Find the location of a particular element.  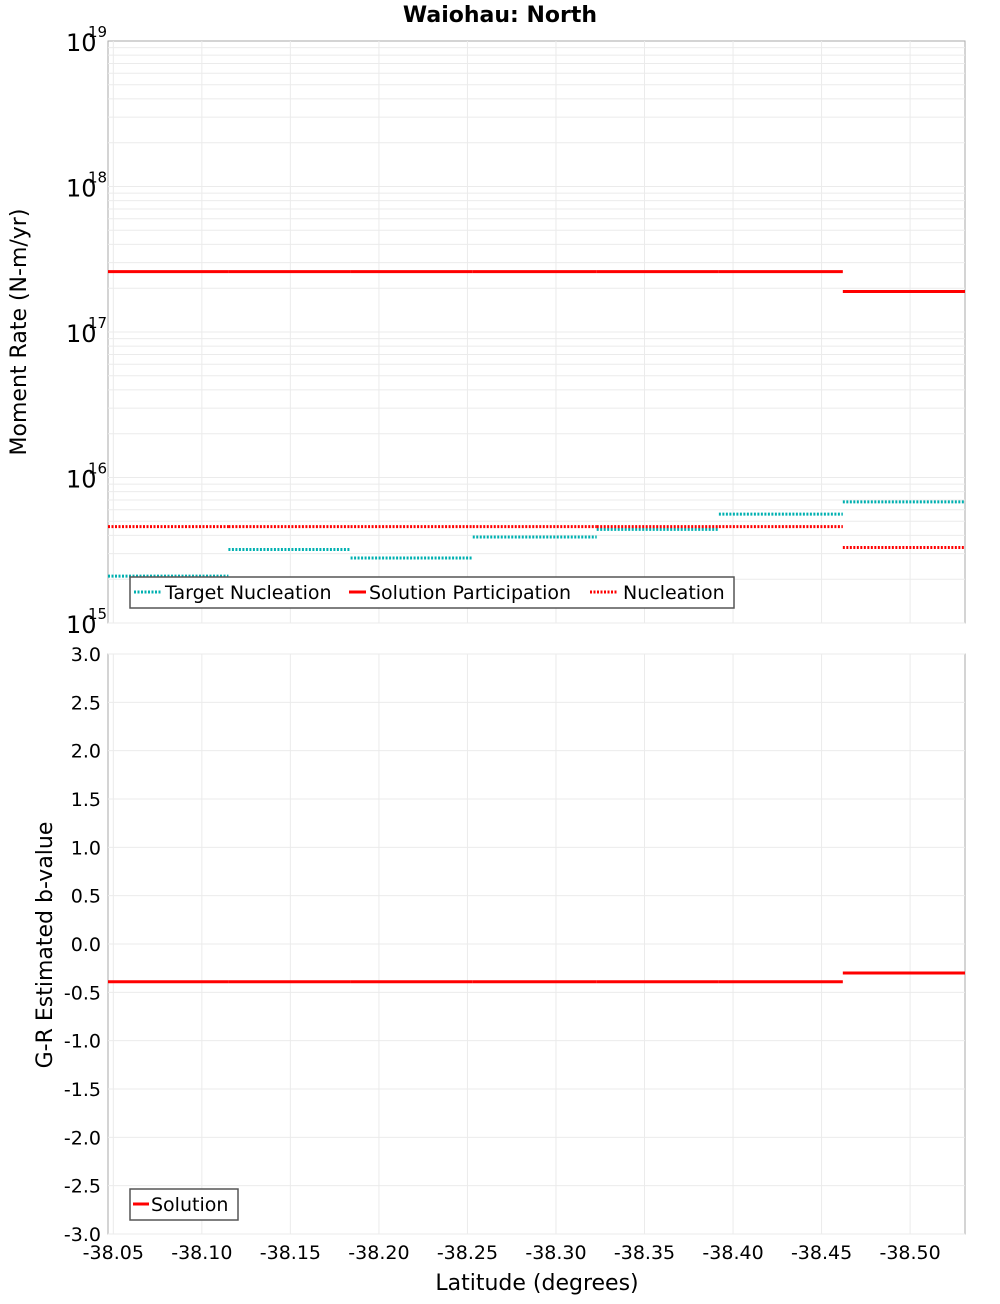

top-y-tick-exponent: 18 is located at coordinates (97, 178).